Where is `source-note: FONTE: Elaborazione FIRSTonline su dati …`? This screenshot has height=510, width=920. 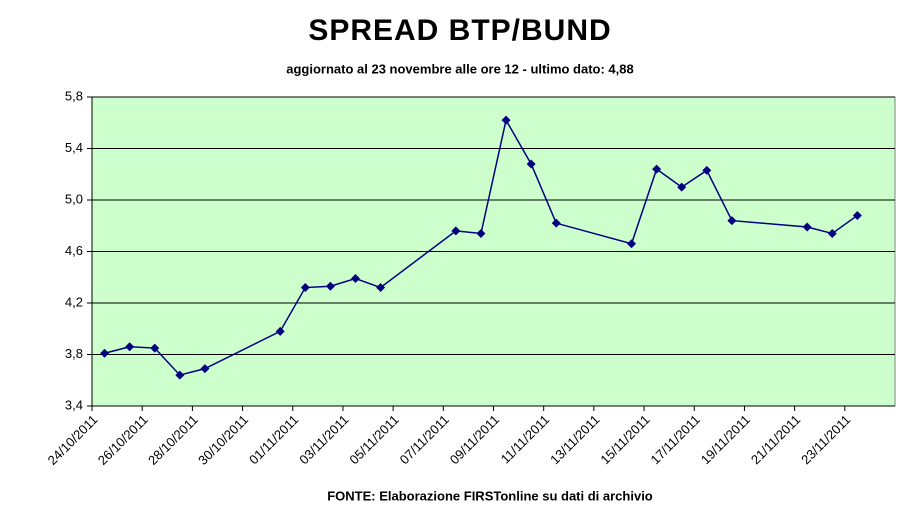 source-note: FONTE: Elaborazione FIRSTonline su dati … is located at coordinates (490, 495).